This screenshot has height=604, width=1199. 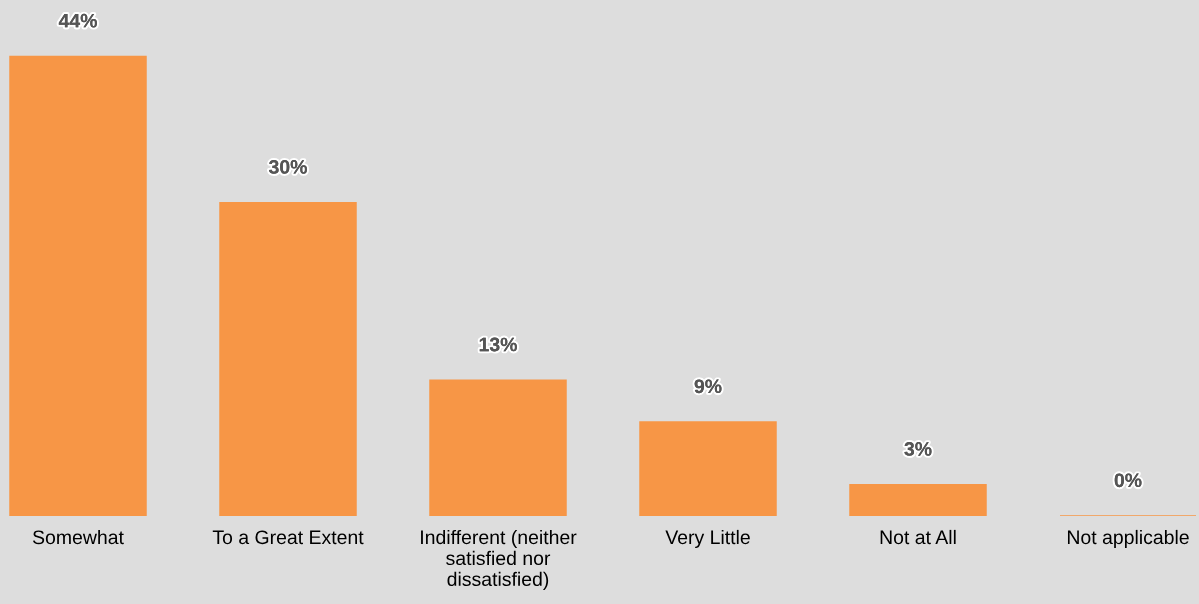 I want to click on x-tick-label: Not at All, so click(x=918, y=537).